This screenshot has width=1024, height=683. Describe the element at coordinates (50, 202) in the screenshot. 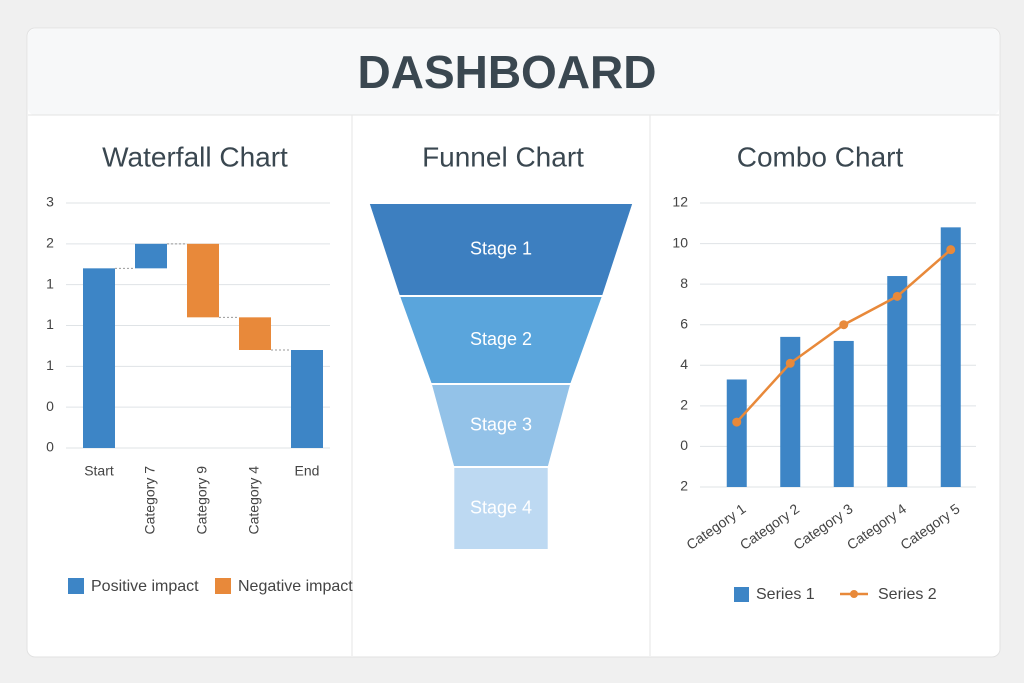

I see `y-tick-label: 3` at that location.